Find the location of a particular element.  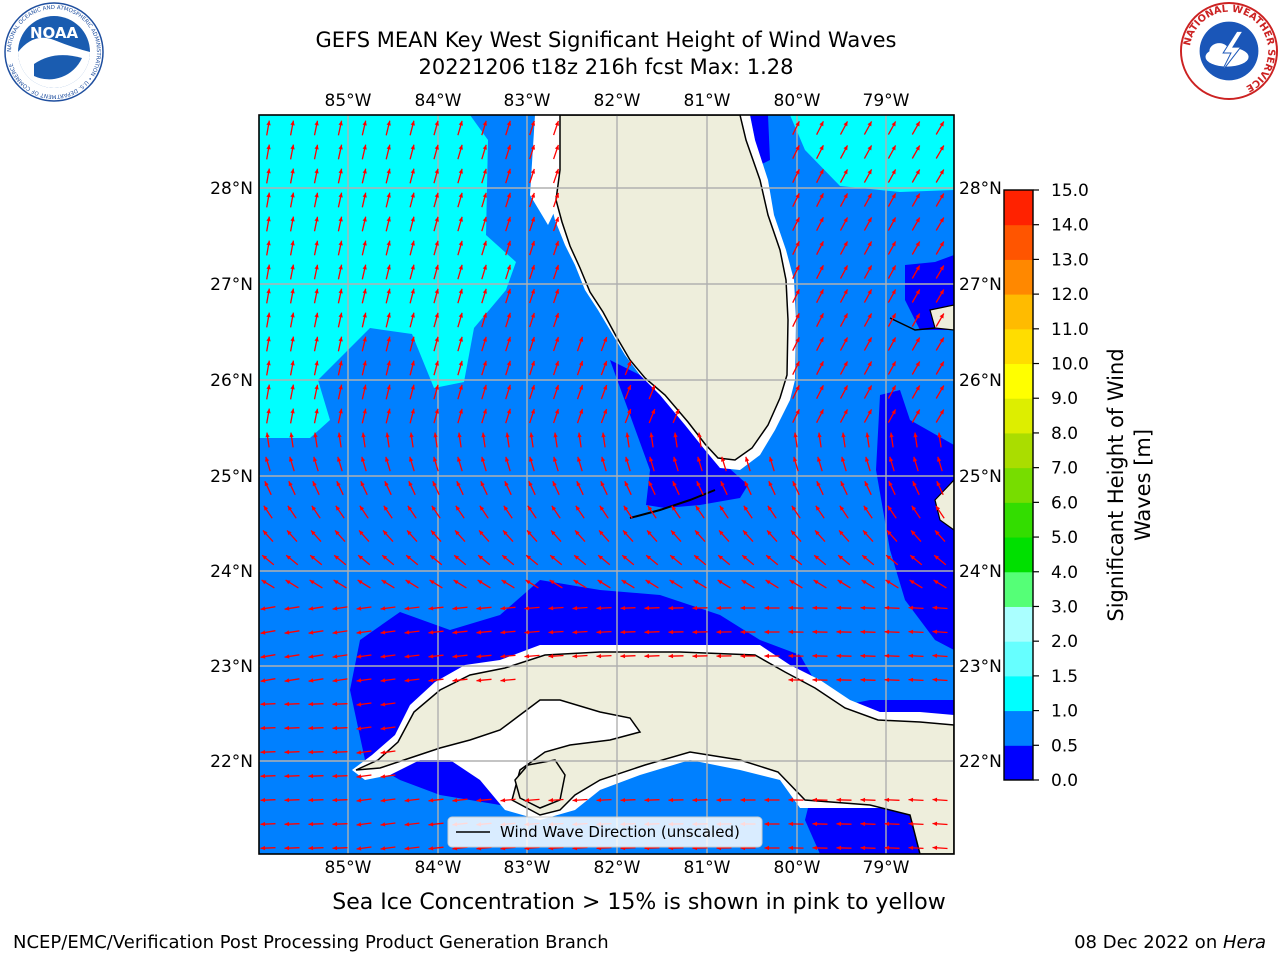

lon-label-top: 80°W is located at coordinates (797, 101).